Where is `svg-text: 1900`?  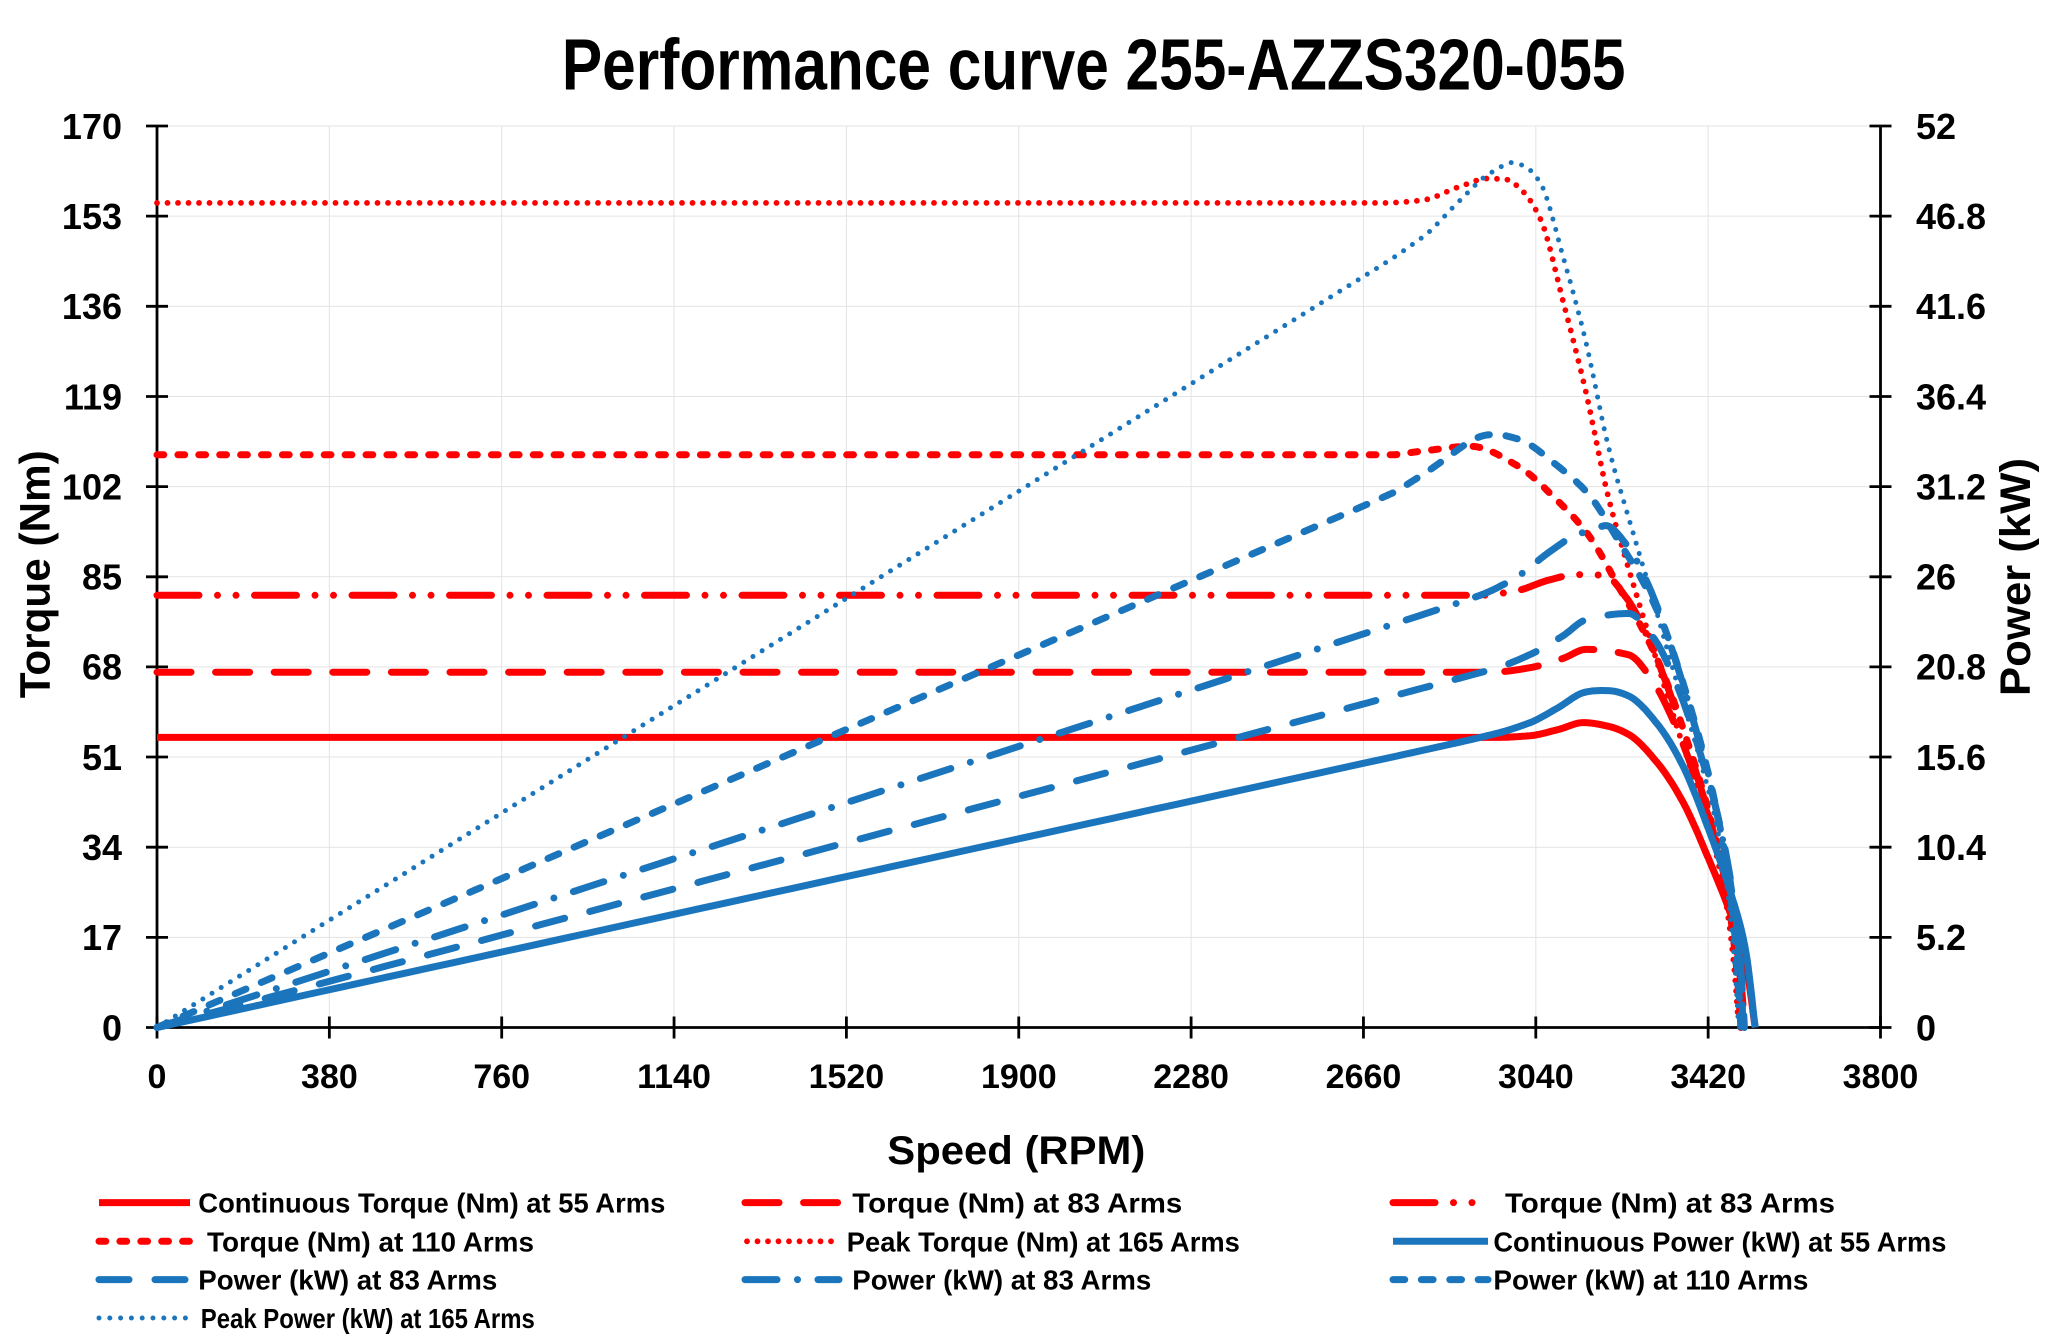
svg-text: 1900 is located at coordinates (1019, 1077).